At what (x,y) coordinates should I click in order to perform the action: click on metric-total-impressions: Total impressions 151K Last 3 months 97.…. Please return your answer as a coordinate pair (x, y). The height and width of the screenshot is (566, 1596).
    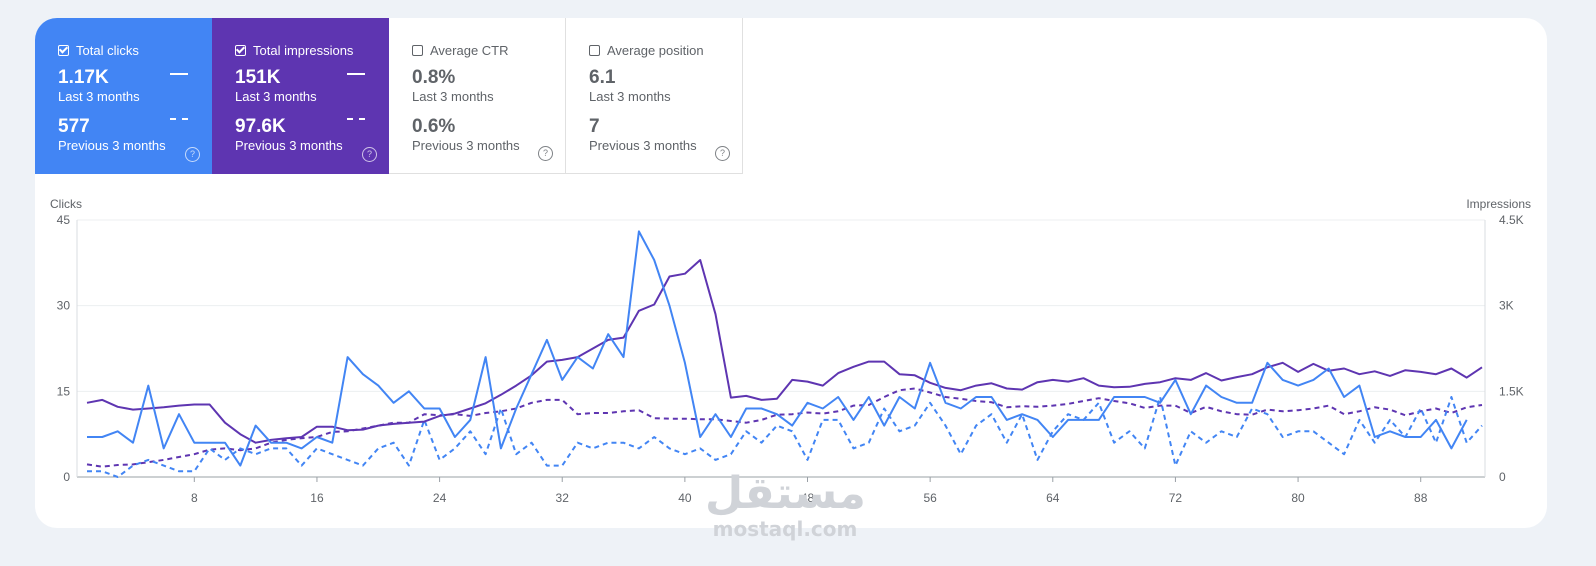
    Looking at the image, I should click on (300, 96).